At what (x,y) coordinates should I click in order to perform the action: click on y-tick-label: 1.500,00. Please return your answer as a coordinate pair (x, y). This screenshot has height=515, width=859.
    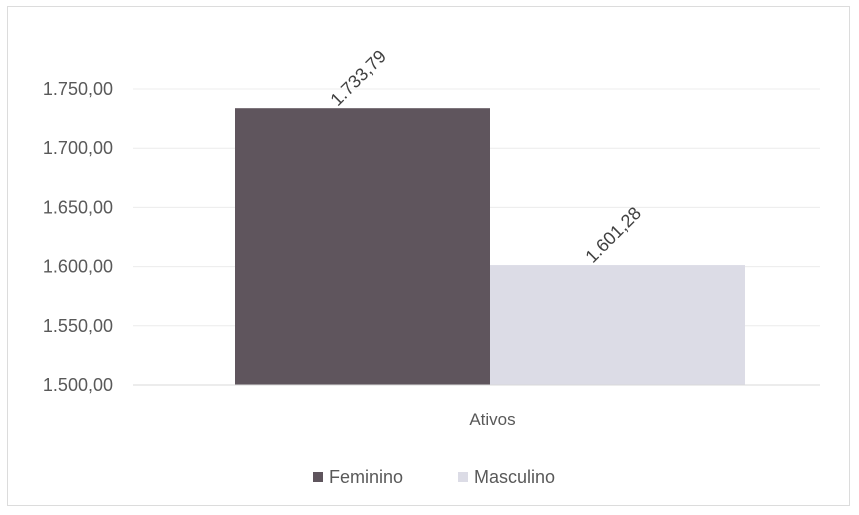
    Looking at the image, I should click on (78, 385).